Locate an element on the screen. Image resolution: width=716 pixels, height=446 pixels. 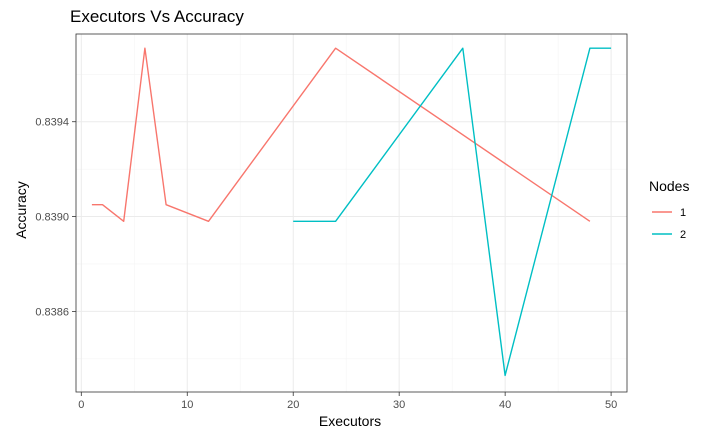
y-axis-title: Accuracy is located at coordinates (21, 210).